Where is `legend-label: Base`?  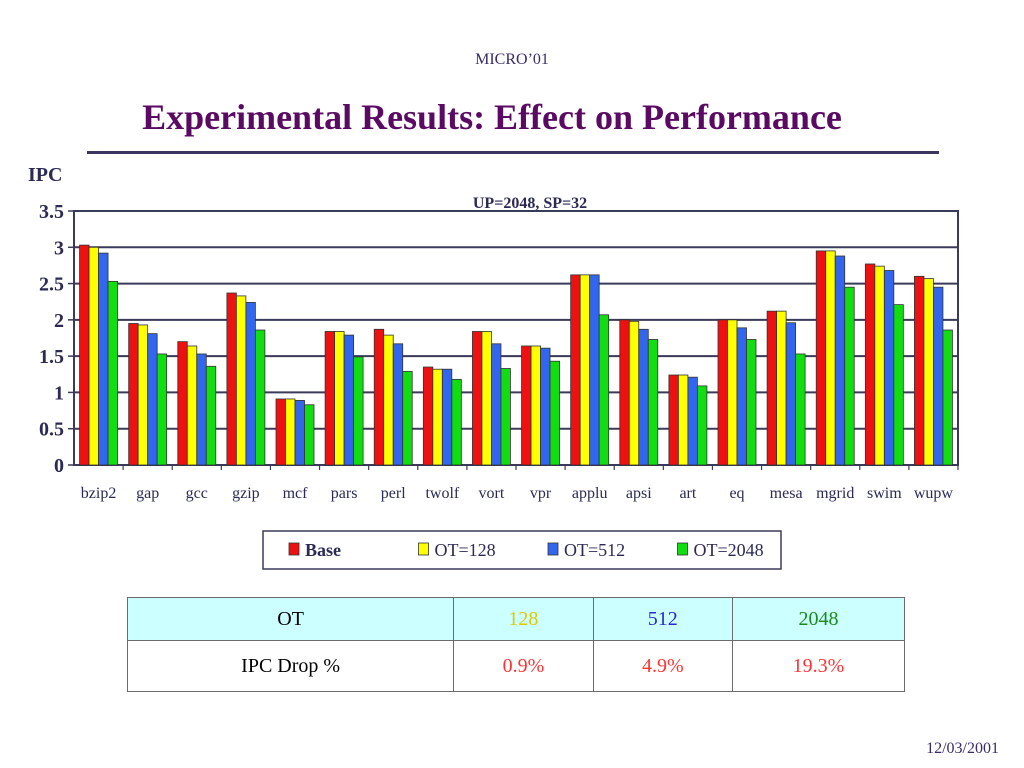 legend-label: Base is located at coordinates (323, 550).